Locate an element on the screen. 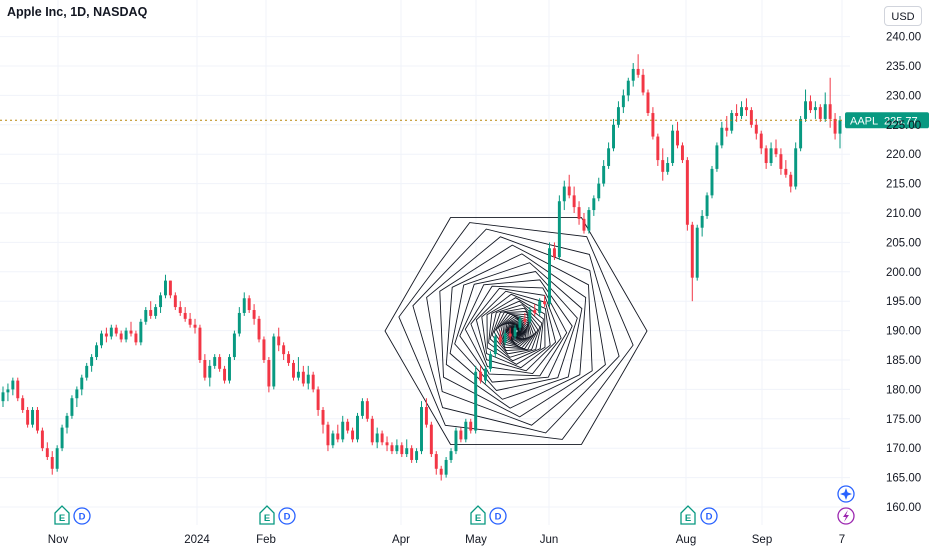  earnings-marker-label: E is located at coordinates (688, 518).